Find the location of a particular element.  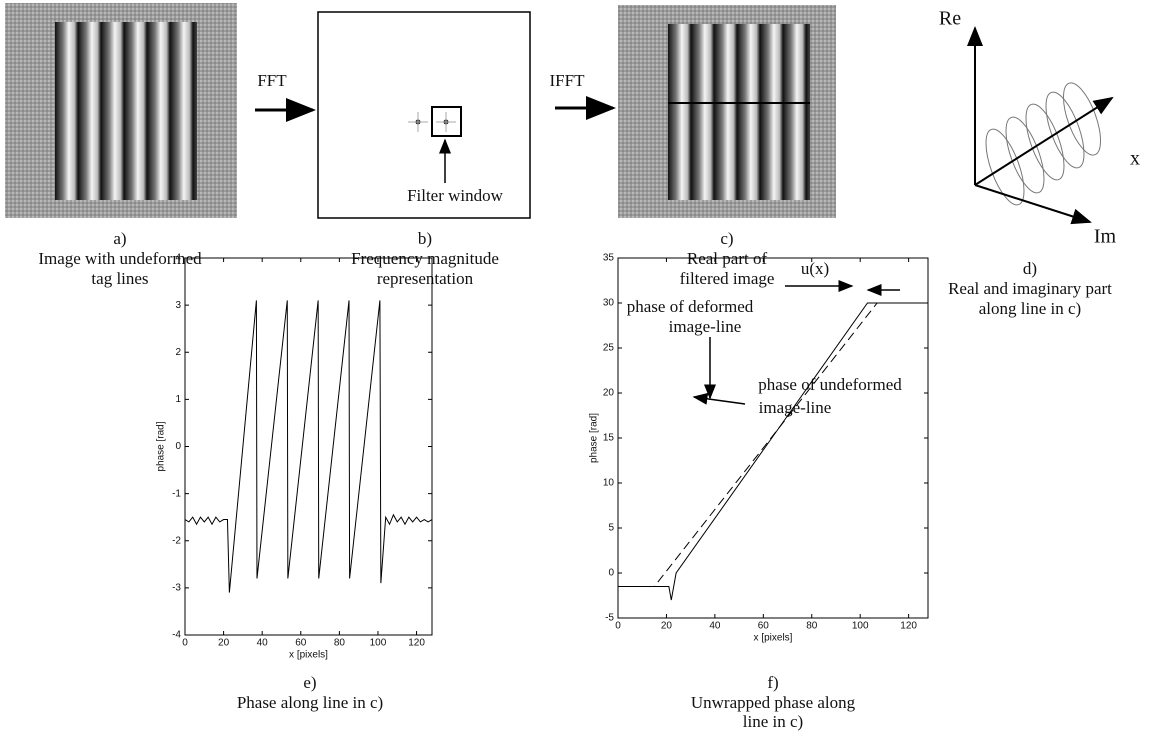

y-tick-label: -3 is located at coordinates (176, 588).